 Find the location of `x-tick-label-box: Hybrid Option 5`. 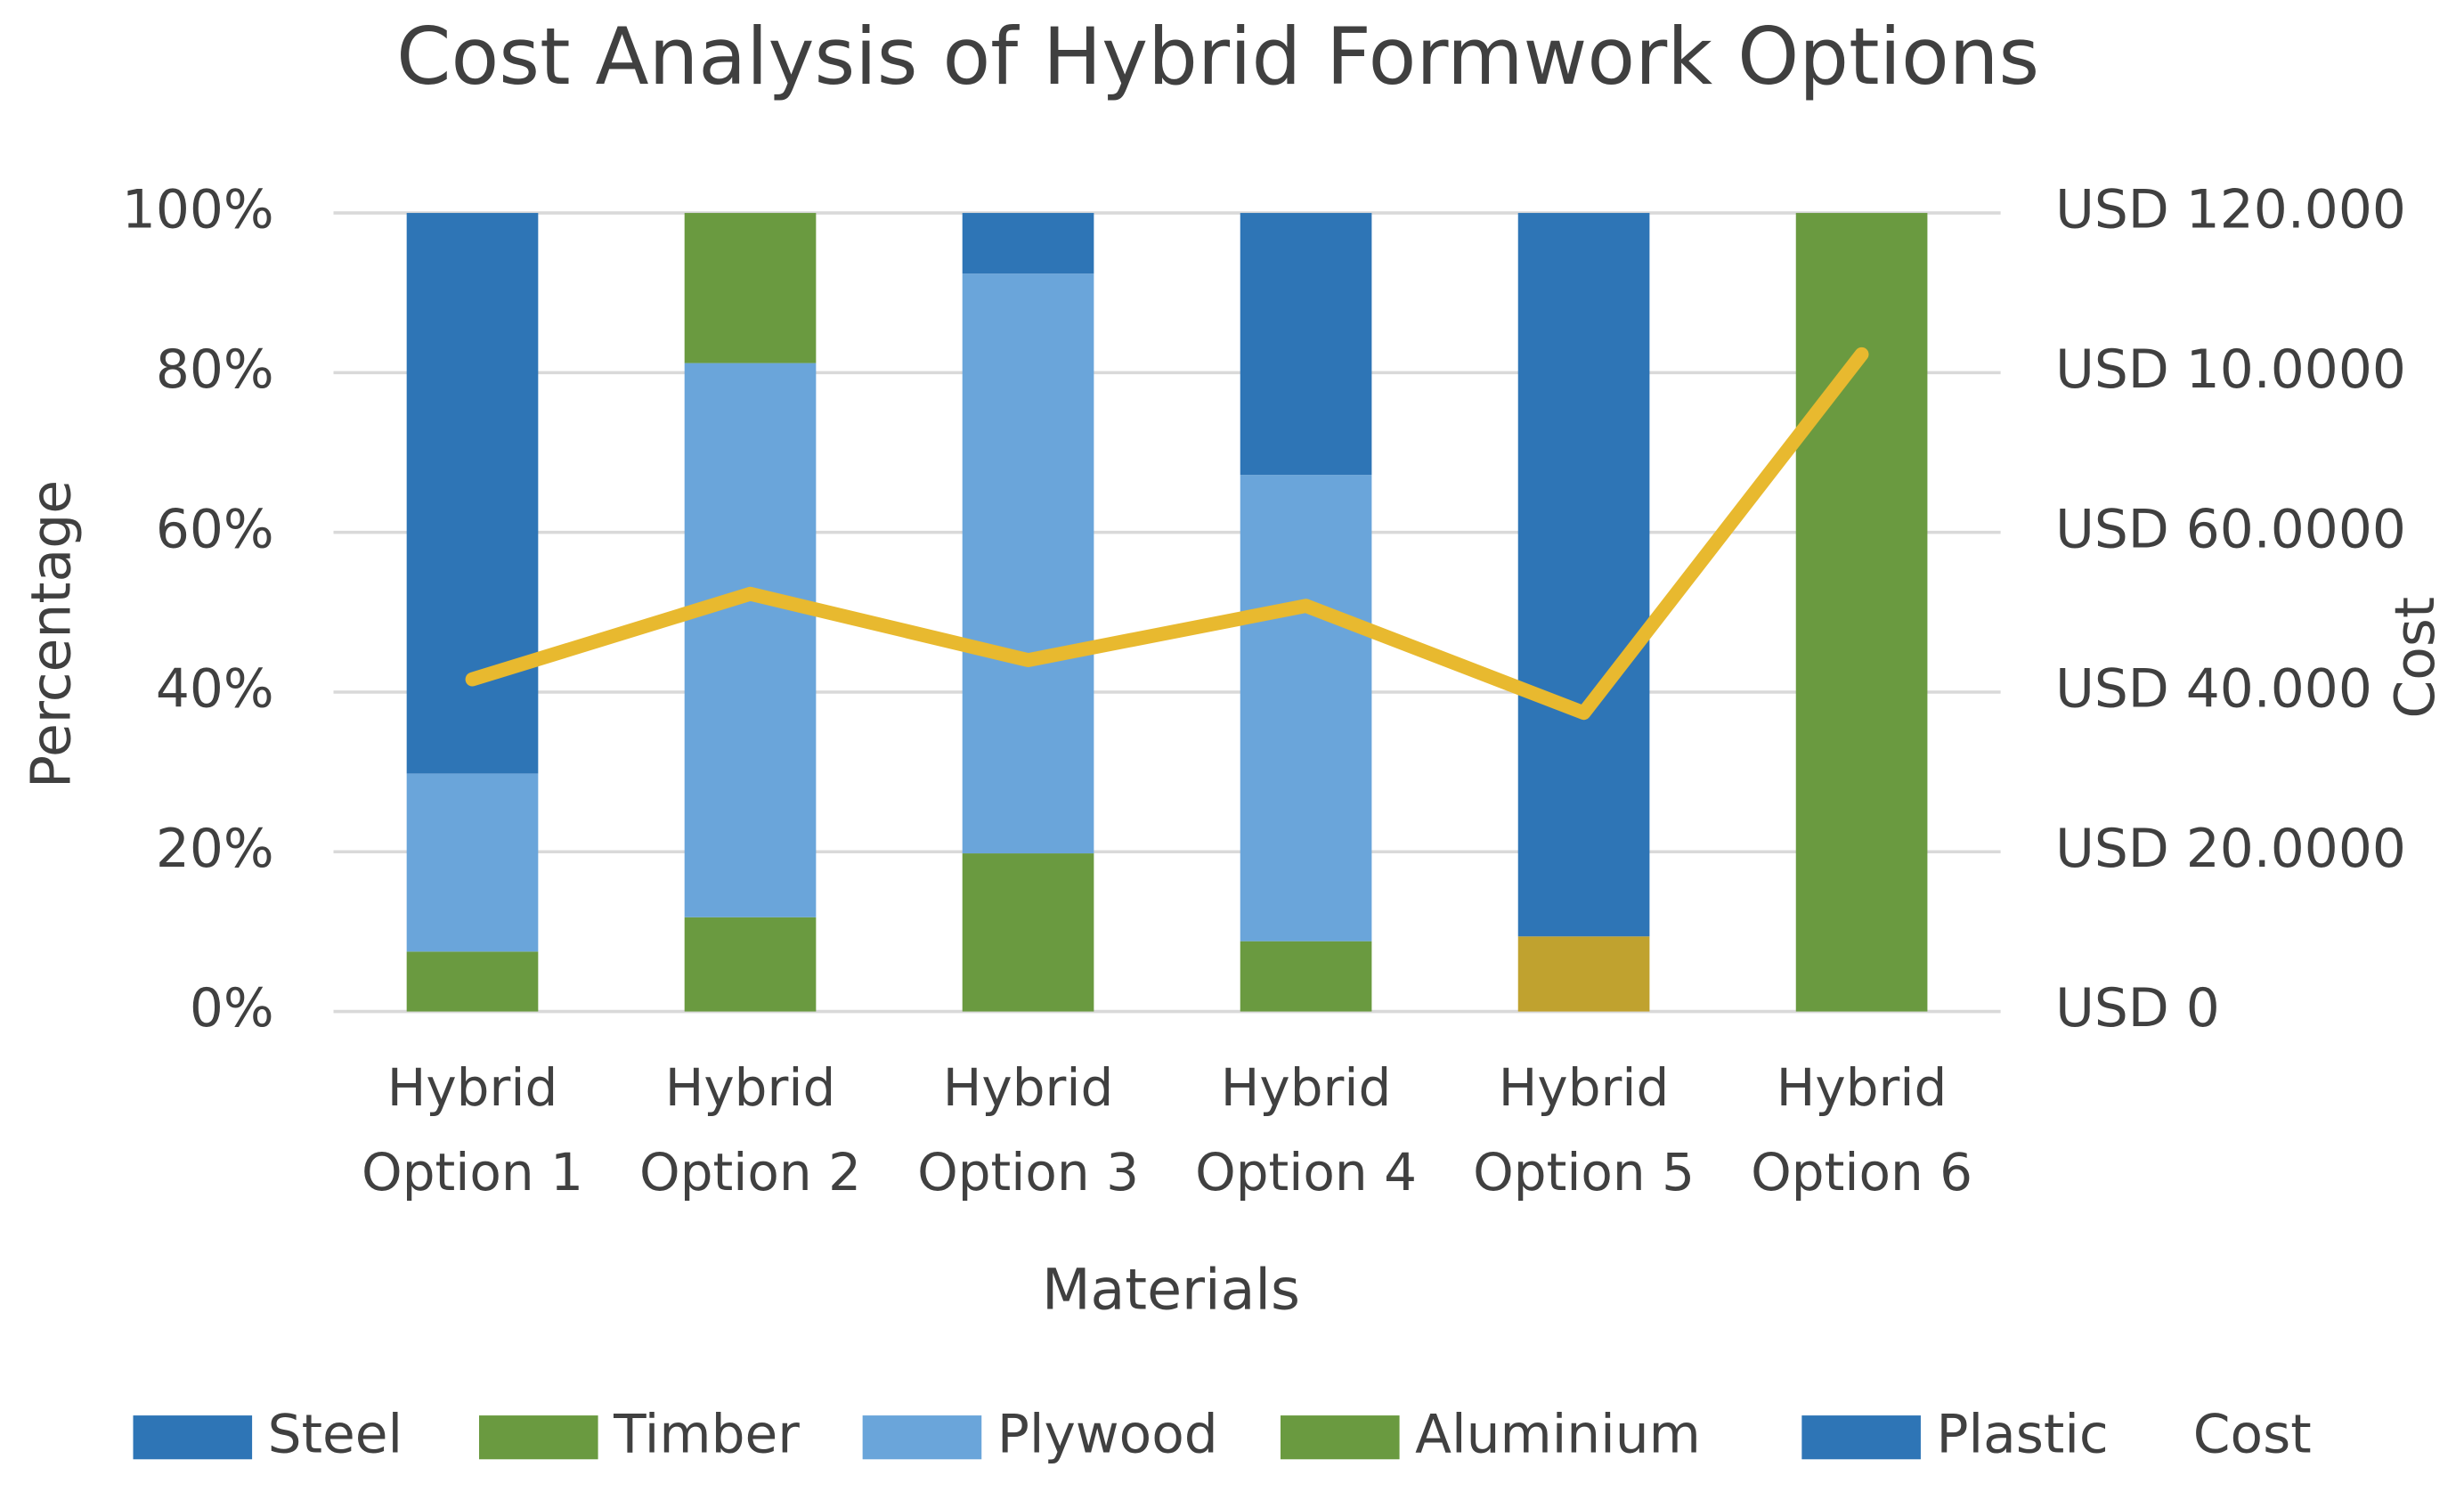

x-tick-label-box: Hybrid Option 5 is located at coordinates (1584, 1129).